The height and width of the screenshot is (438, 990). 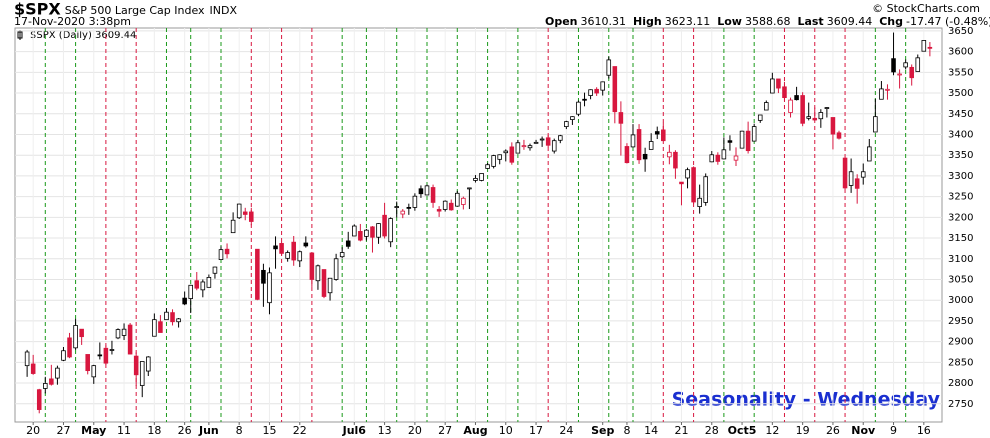 What do you see at coordinates (536, 430) in the screenshot?
I see `x-tick-label: 17` at bounding box center [536, 430].